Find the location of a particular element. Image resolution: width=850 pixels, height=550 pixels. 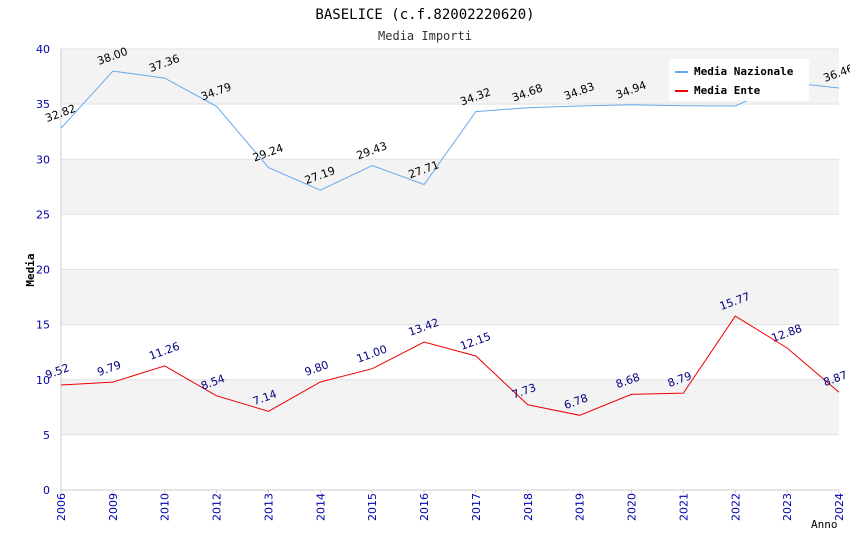

data-label: 11.26 is located at coordinates (164, 351).